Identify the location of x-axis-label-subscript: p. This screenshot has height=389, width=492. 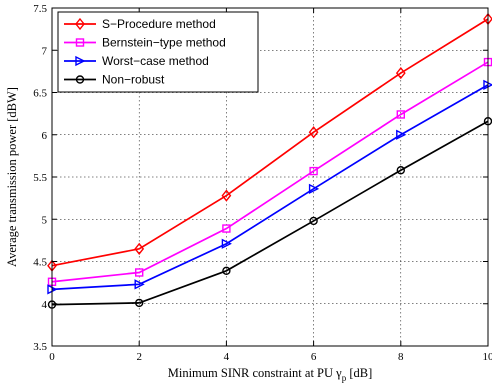
(344, 378).